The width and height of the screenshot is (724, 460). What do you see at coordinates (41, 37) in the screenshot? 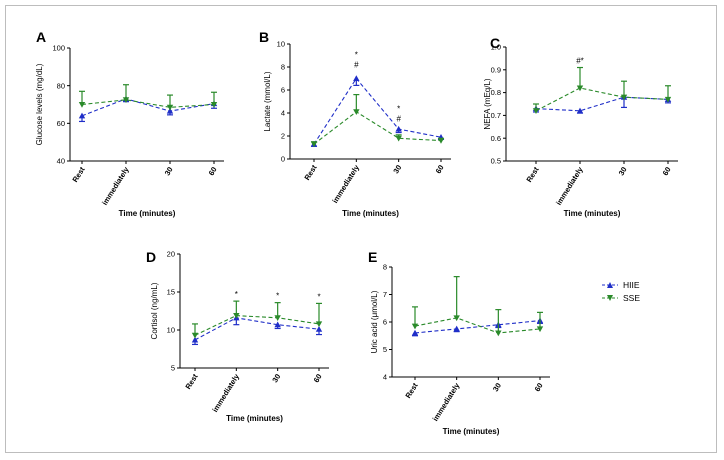
I see `panel-letter: A` at bounding box center [41, 37].